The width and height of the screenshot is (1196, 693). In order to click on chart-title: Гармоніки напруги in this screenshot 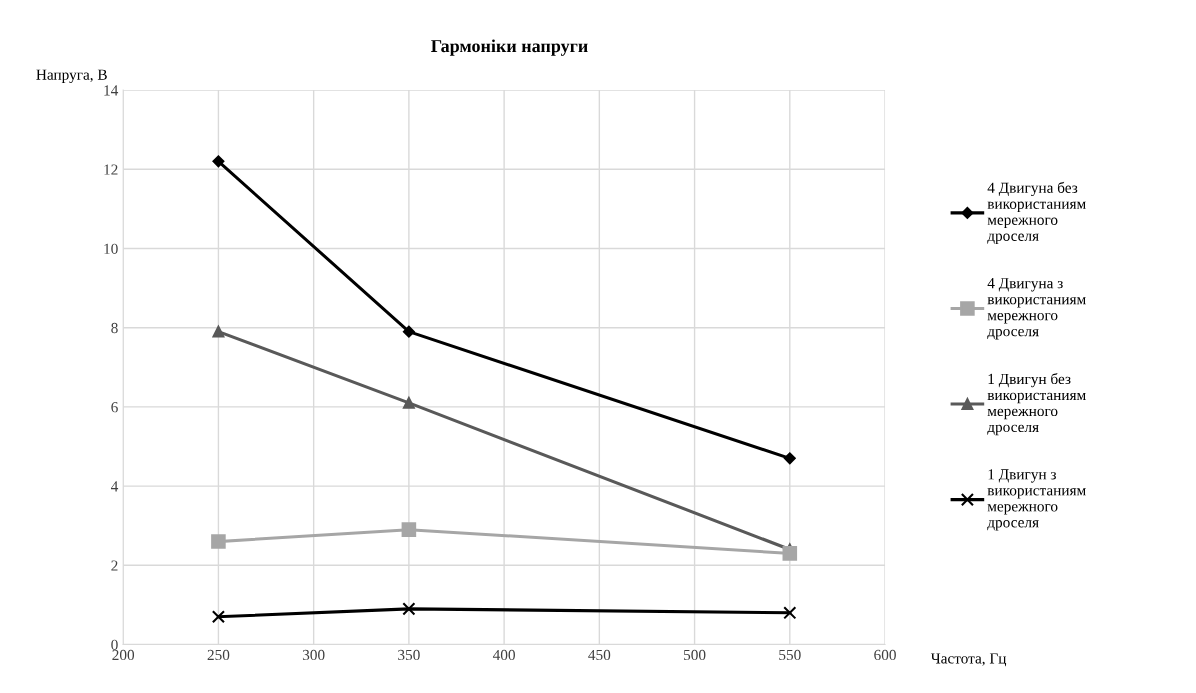, I will do `click(509, 47)`.